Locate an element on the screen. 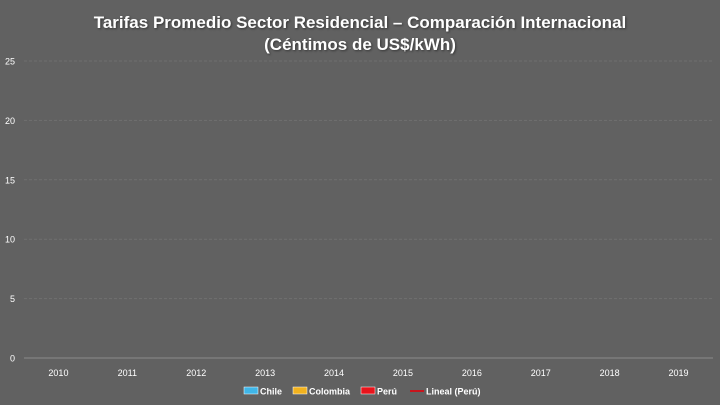 The image size is (720, 405). legend-label: Perú is located at coordinates (387, 392).